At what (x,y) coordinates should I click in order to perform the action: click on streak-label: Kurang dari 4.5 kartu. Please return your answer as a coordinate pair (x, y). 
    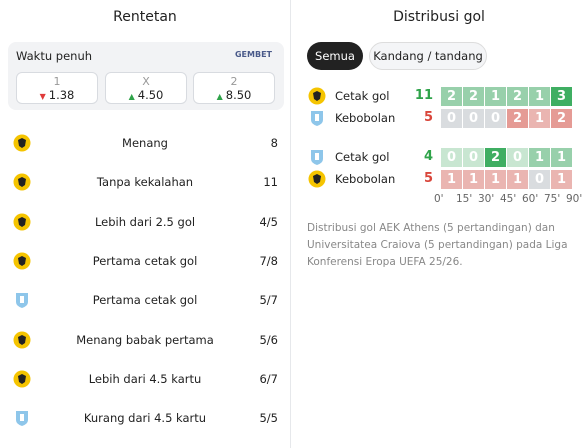
    Looking at the image, I should click on (145, 418).